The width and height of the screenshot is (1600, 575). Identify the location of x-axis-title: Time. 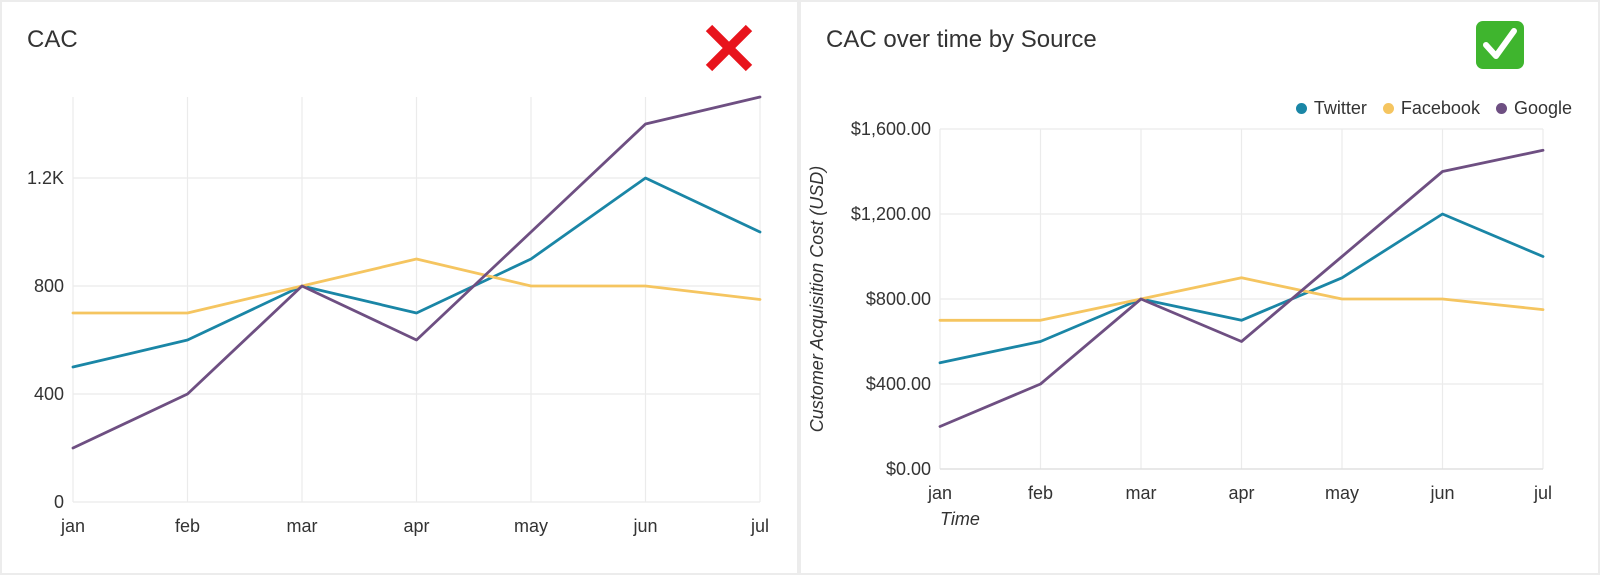
(960, 519).